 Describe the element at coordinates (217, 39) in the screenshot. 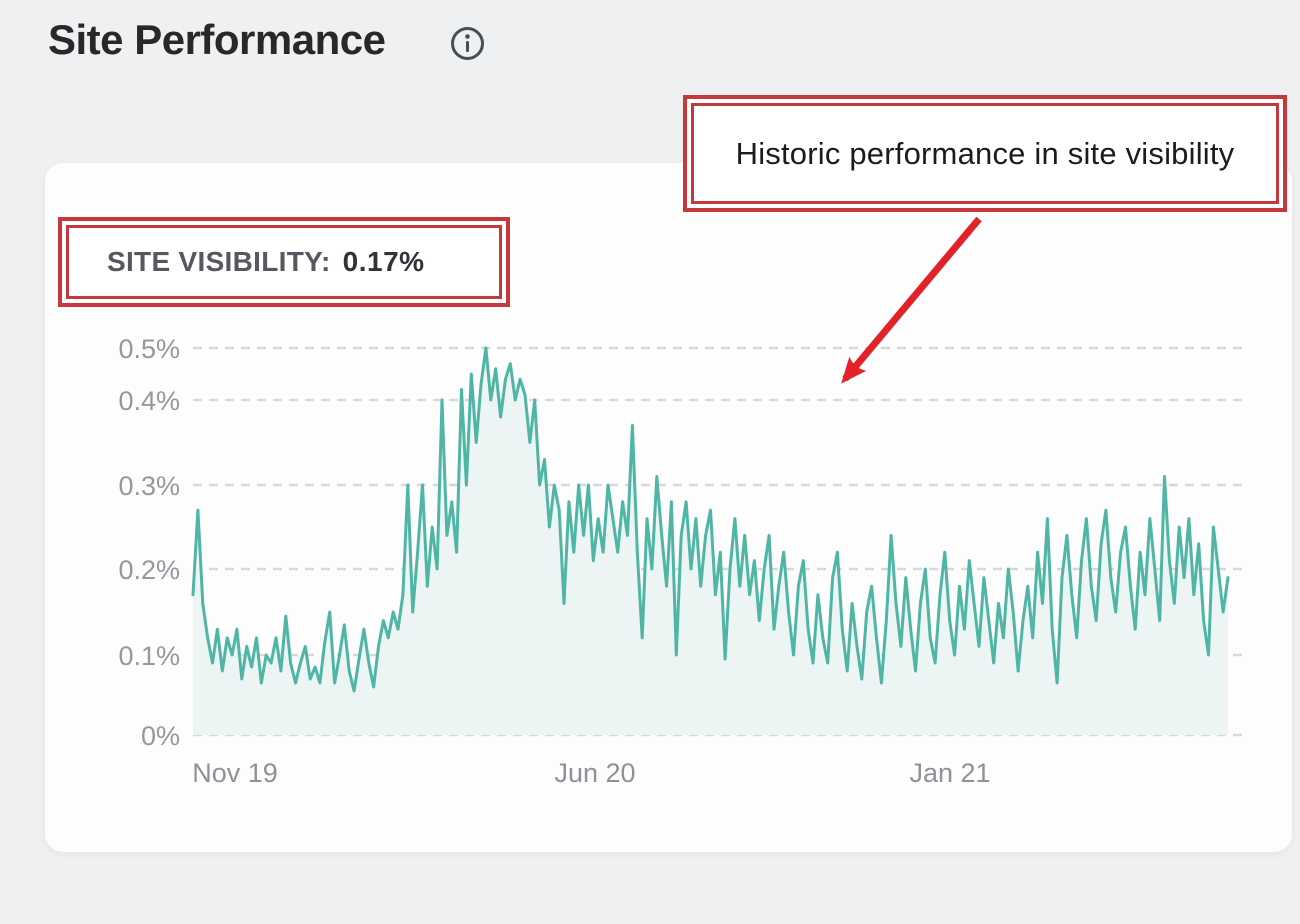

I see `page-title: Site Performance` at that location.